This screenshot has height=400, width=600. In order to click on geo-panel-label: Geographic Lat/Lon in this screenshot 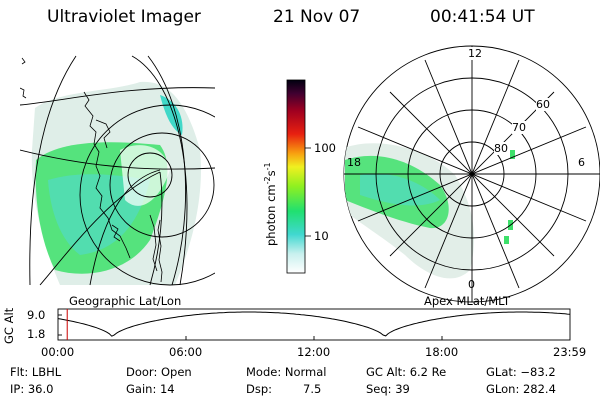, I will do `click(125, 301)`.